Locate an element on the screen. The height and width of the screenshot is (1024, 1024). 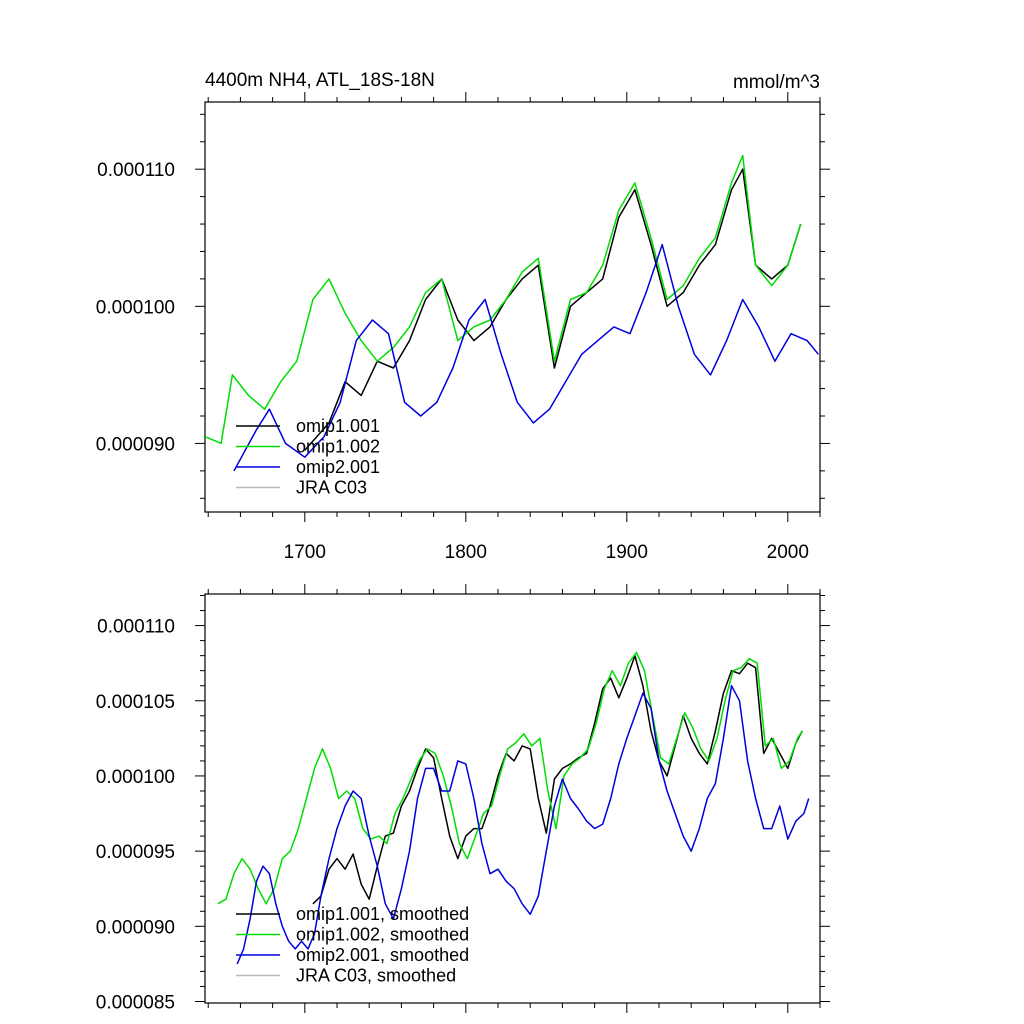
y-tick-label: 0.000105 is located at coordinates (135, 702).